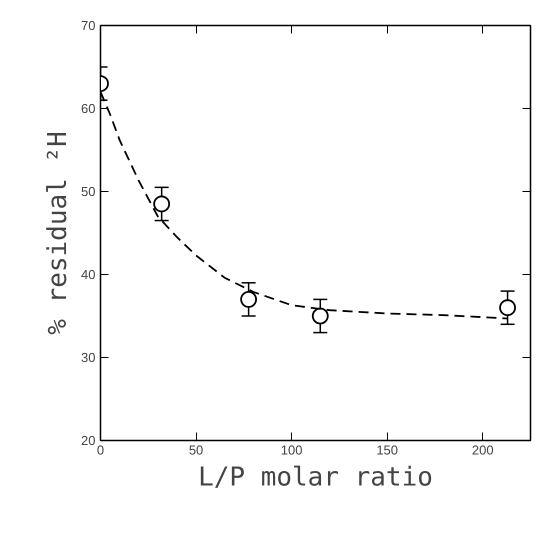  I want to click on x-tick-label: 100, so click(291, 450).